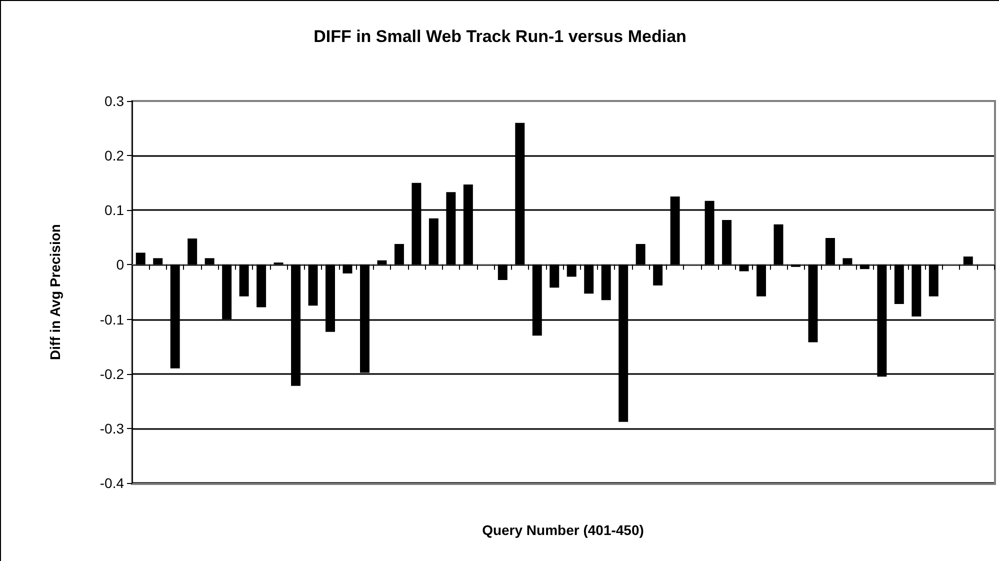  What do you see at coordinates (114, 210) in the screenshot?
I see `y-tick-label: 0.1` at bounding box center [114, 210].